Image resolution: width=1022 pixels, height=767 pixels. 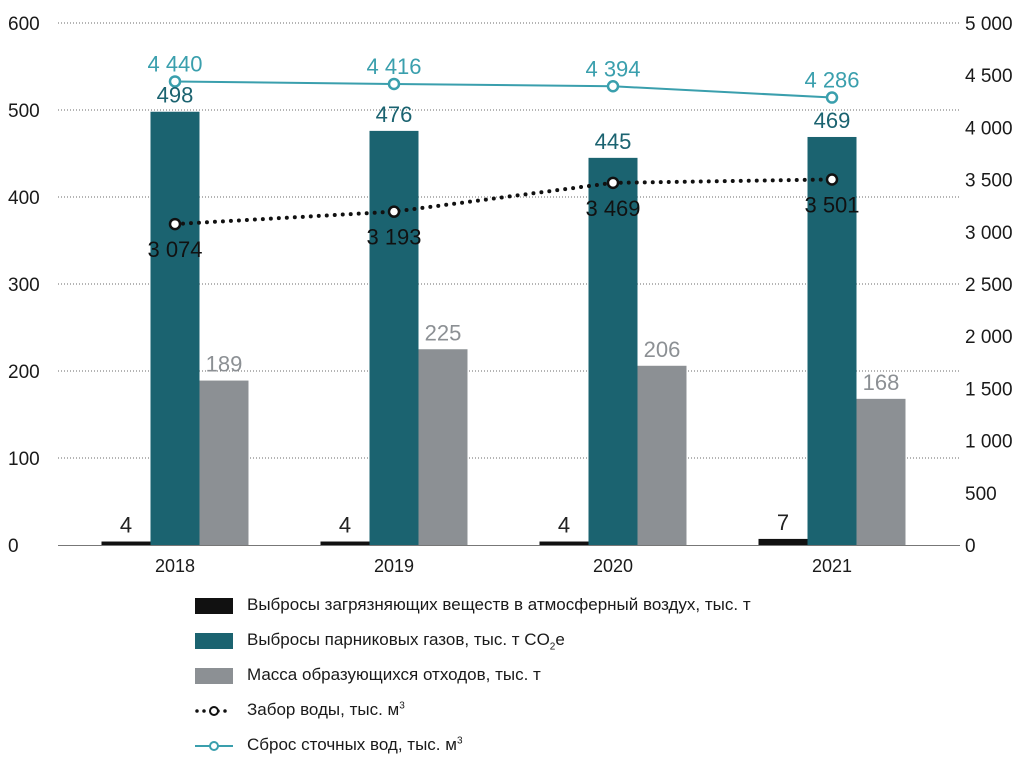 What do you see at coordinates (175, 566) in the screenshot?
I see `x-category-label: 2018` at bounding box center [175, 566].